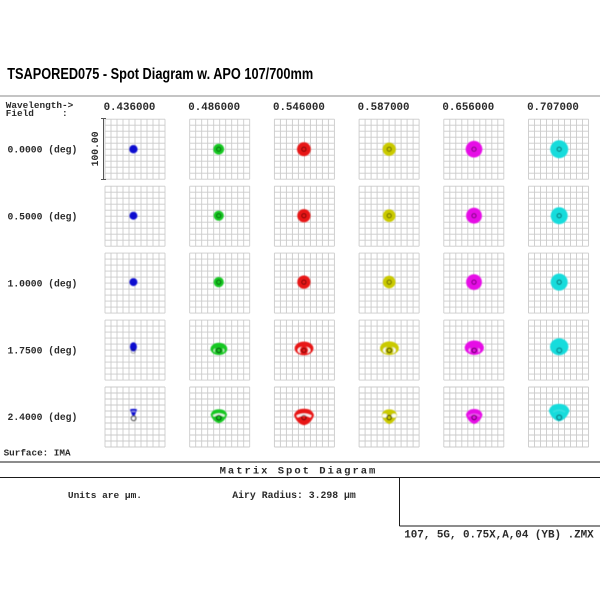  Describe the element at coordinates (214, 108) in the screenshot. I see `svg-text: 0.486000` at that location.